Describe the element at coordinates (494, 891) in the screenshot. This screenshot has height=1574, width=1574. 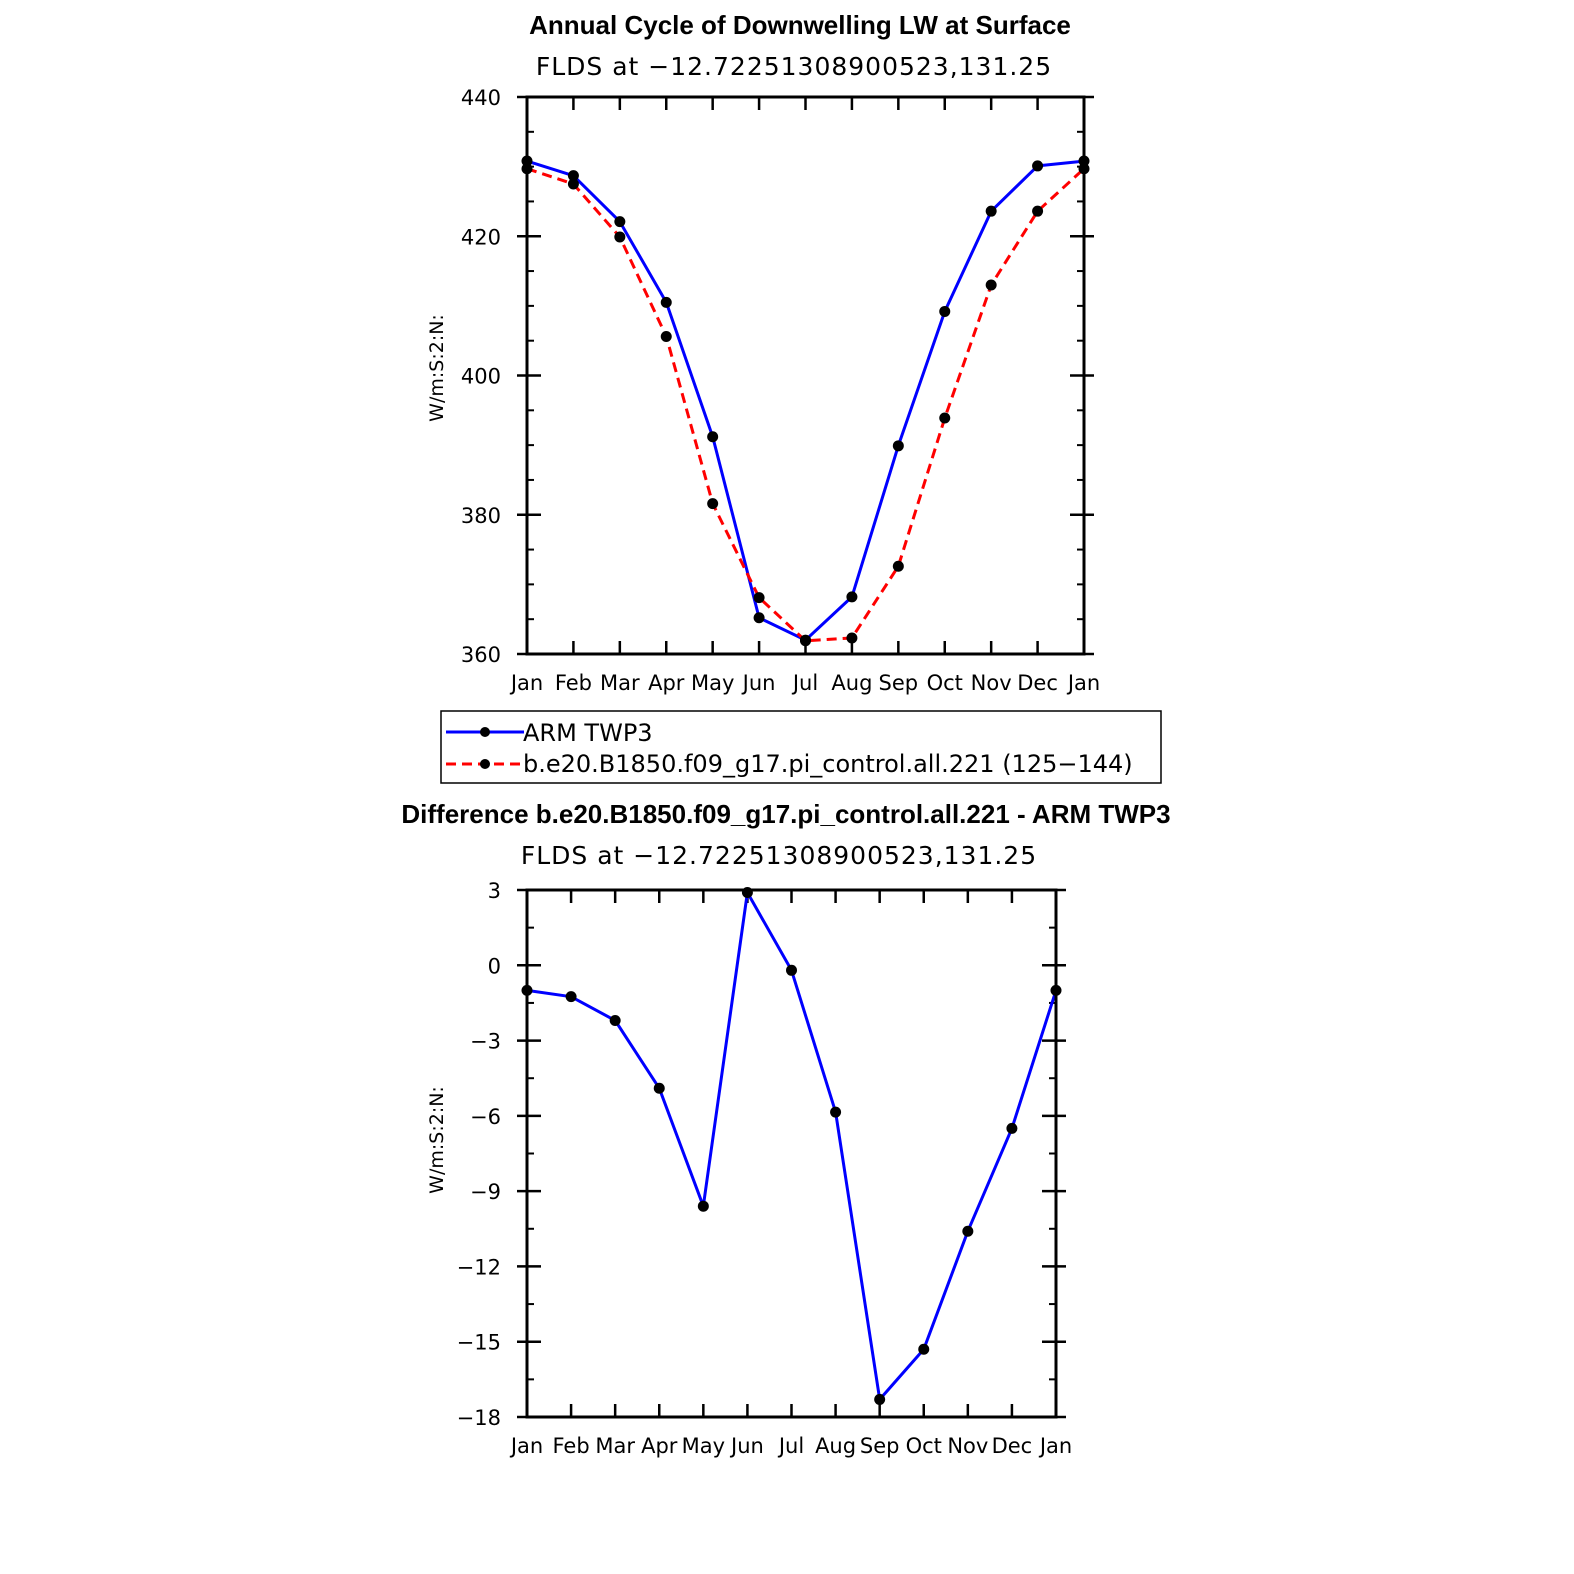
I see `y-tick-label: 3` at that location.